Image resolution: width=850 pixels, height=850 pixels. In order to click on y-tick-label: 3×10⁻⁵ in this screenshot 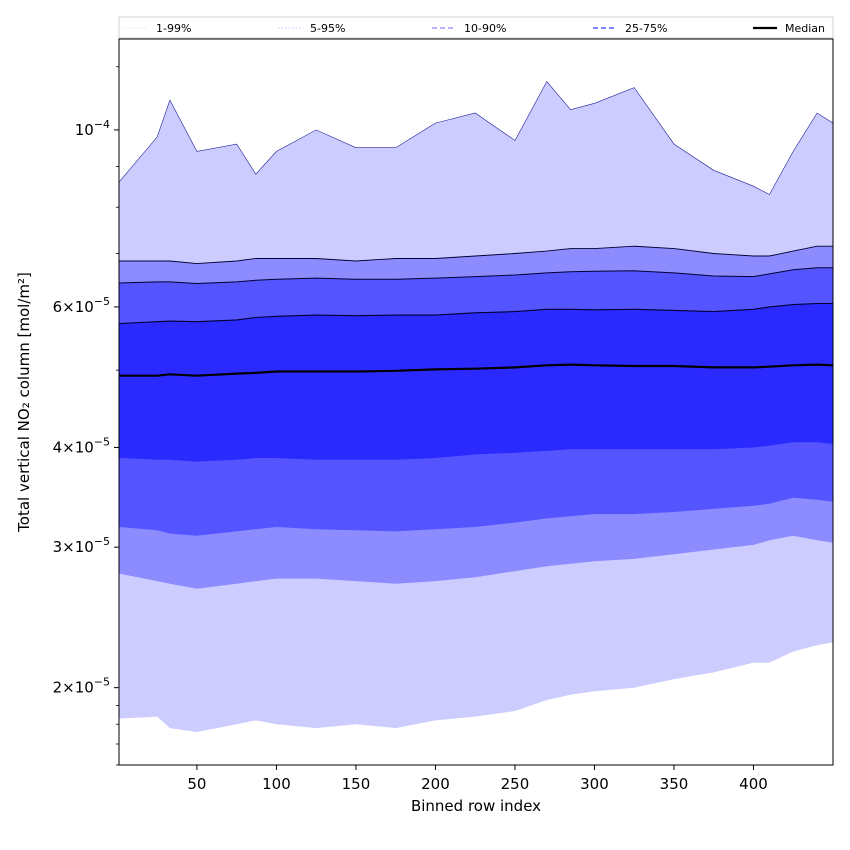, I will do `click(81, 545)`.